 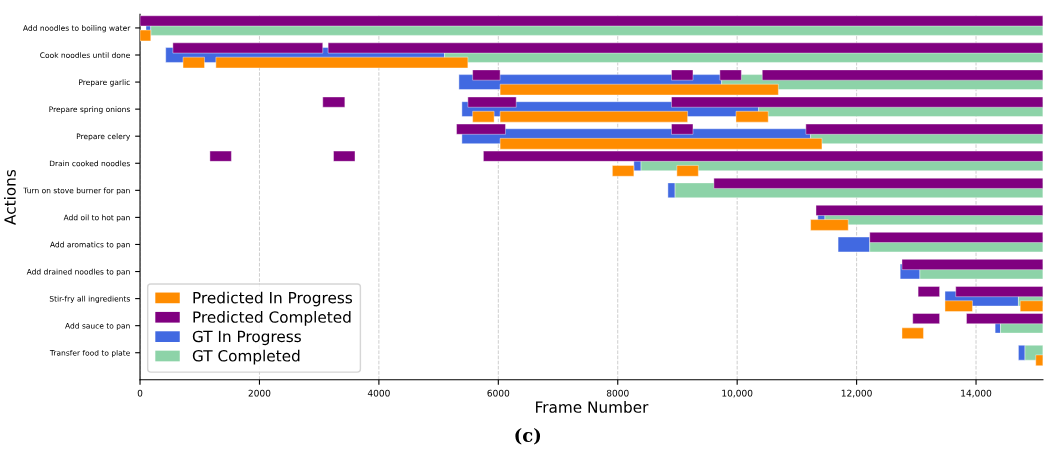 I want to click on legend-label: GT Completed, so click(x=246, y=357).